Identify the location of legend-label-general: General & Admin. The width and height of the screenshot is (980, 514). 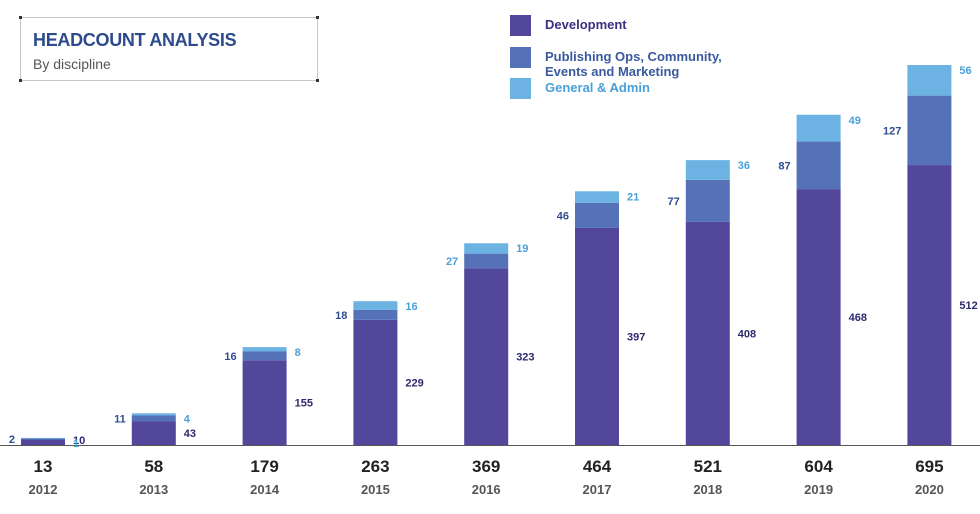
(597, 87).